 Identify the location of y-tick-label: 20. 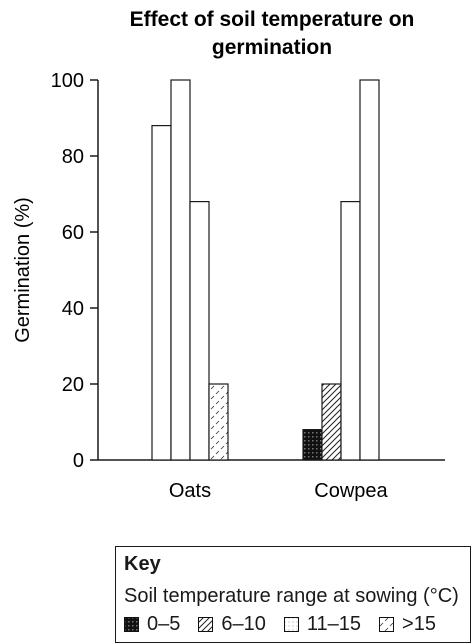
(73, 385).